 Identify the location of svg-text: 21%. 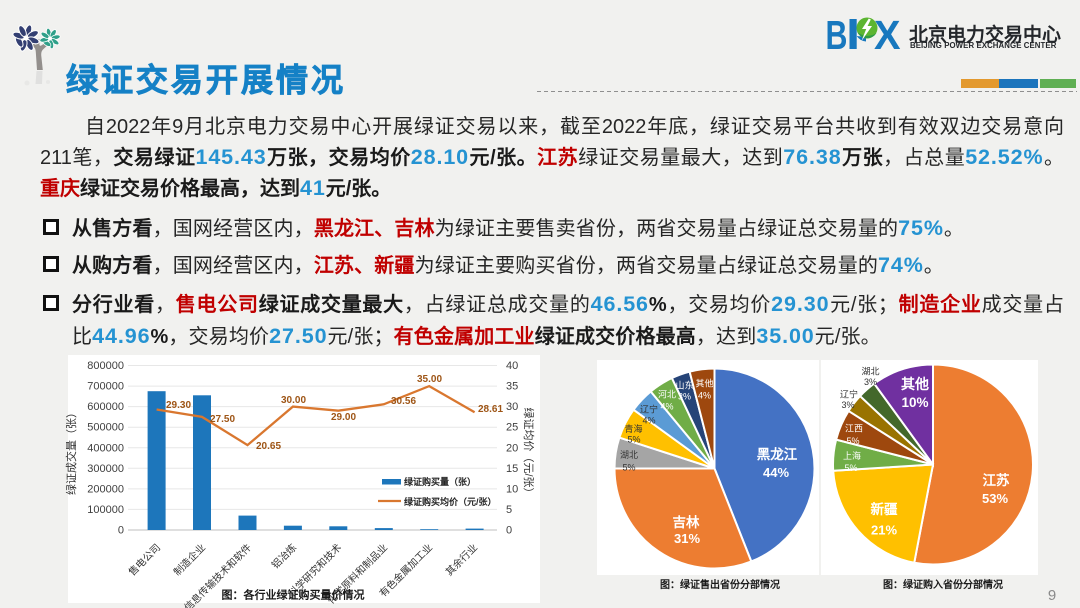
(884, 530).